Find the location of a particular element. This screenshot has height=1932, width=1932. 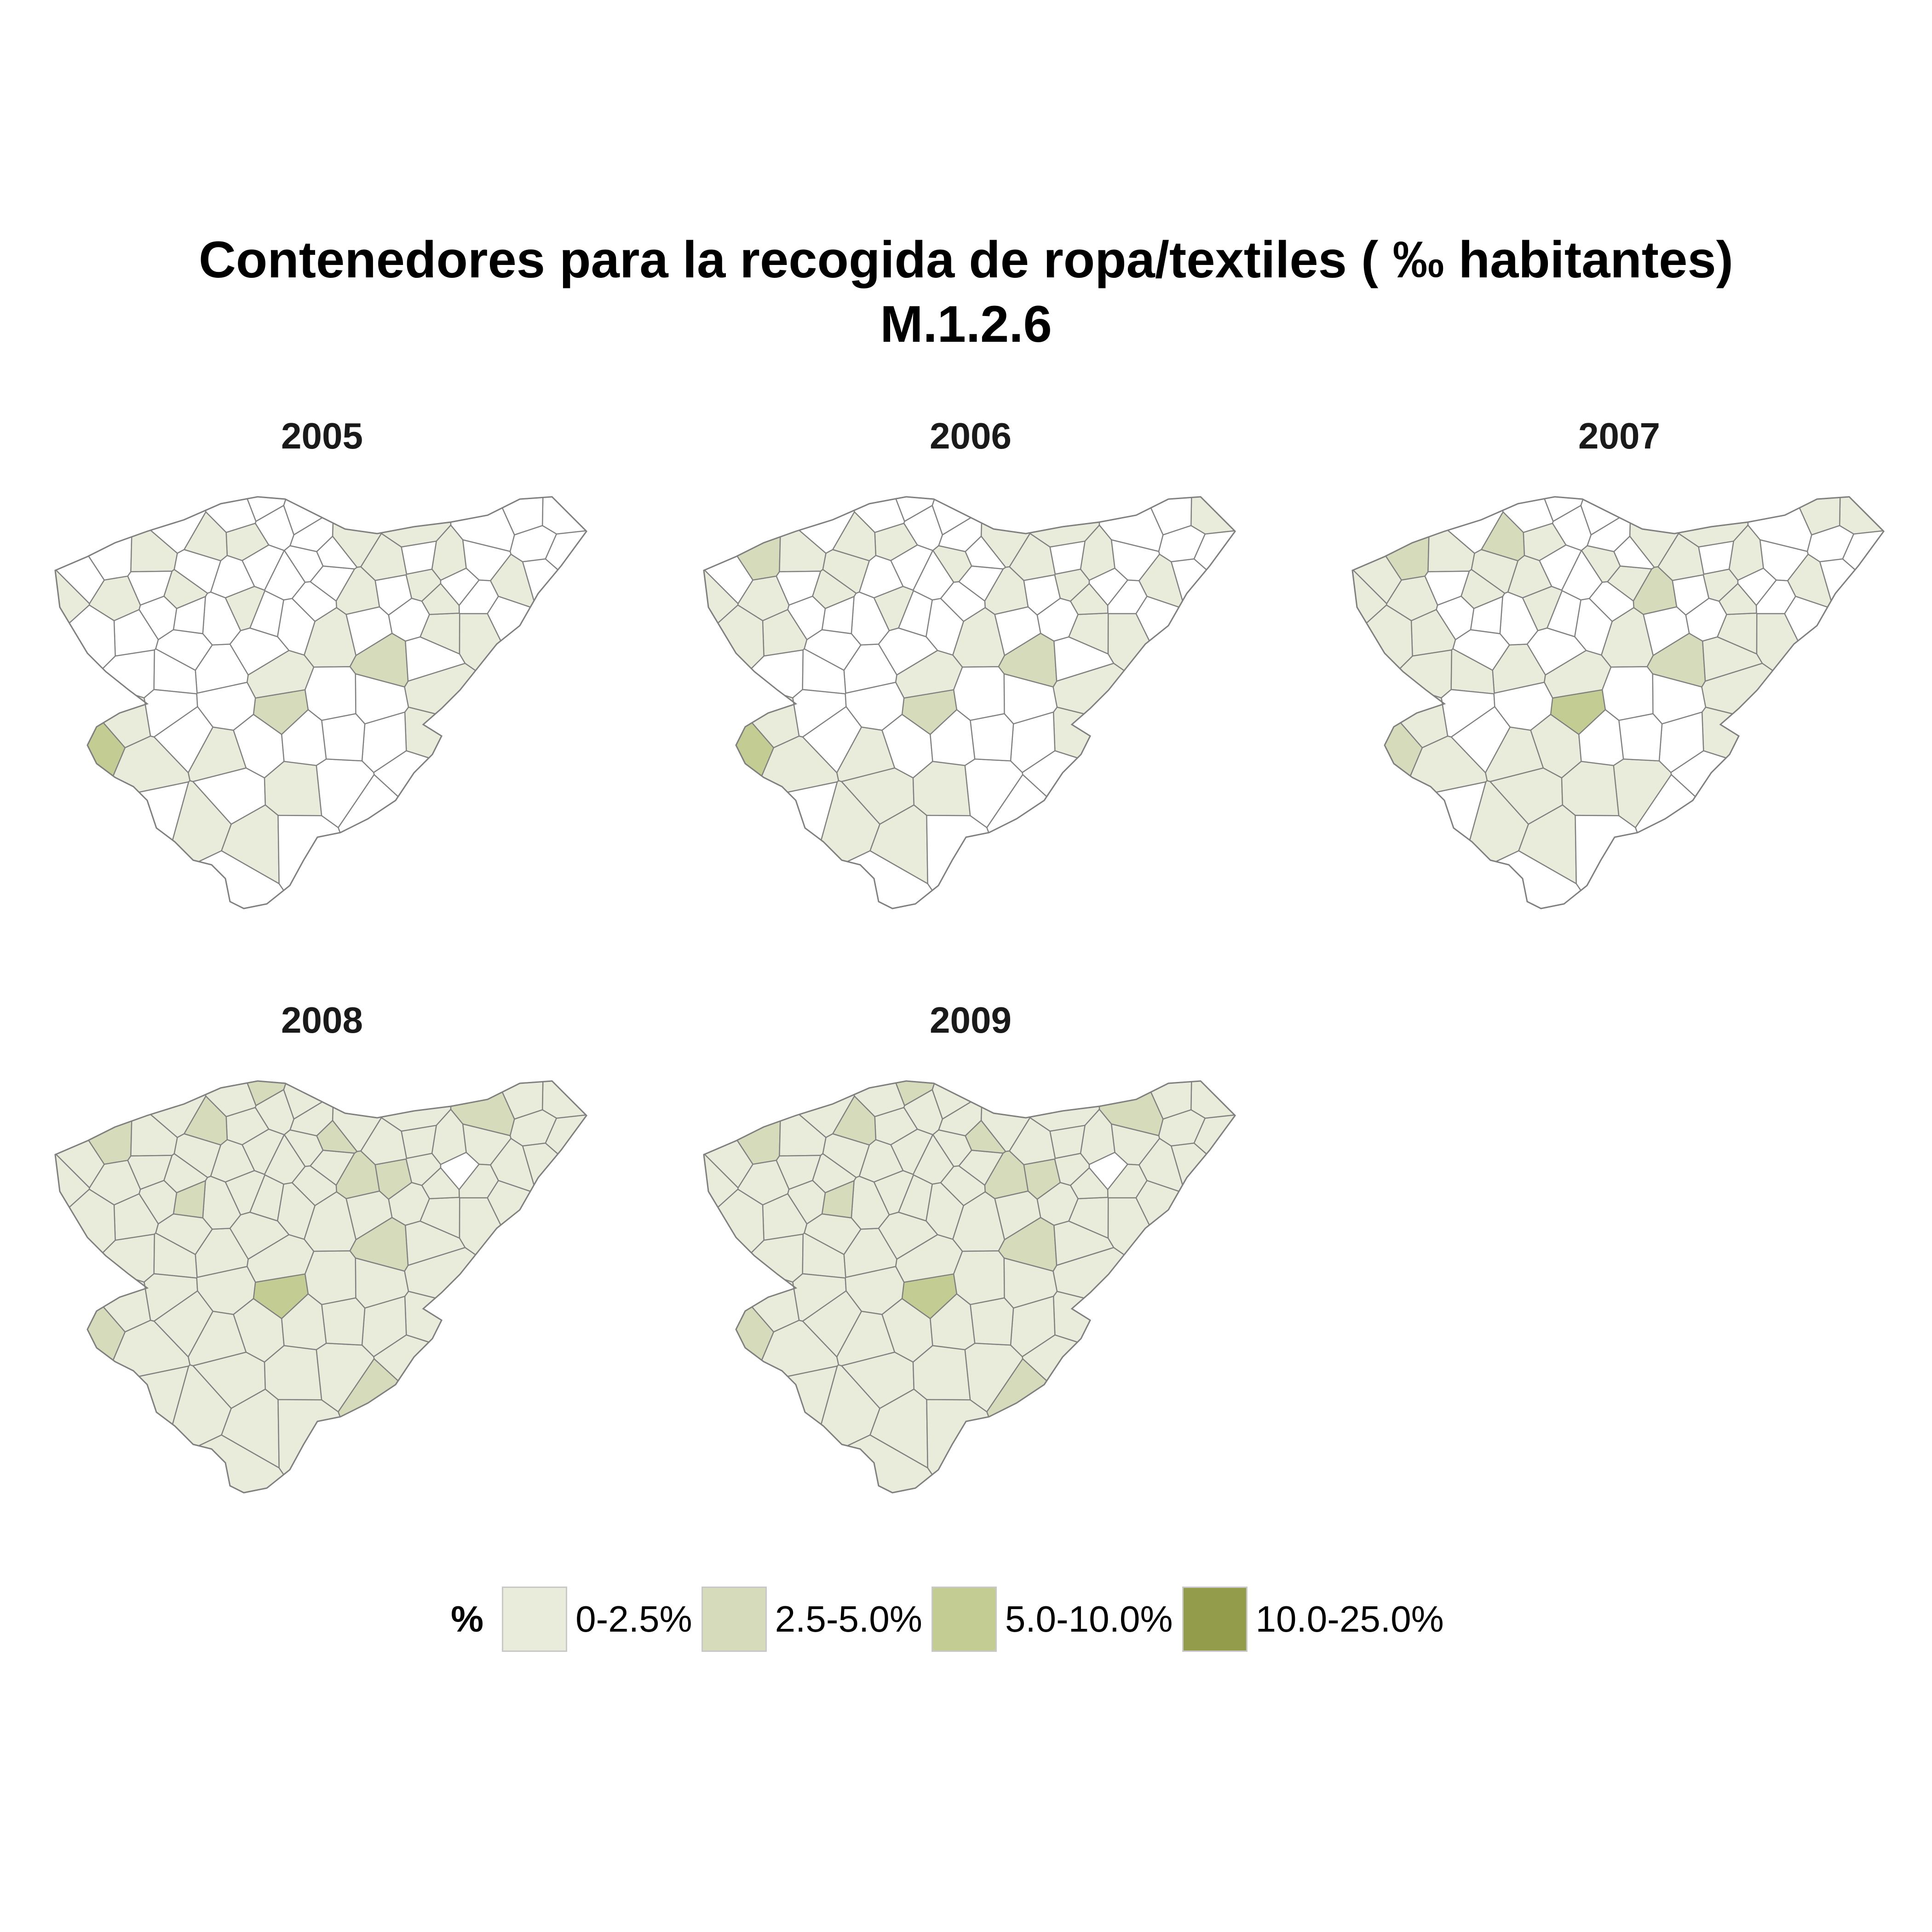

legend-label: 10.0-25.0% is located at coordinates (1349, 1618).